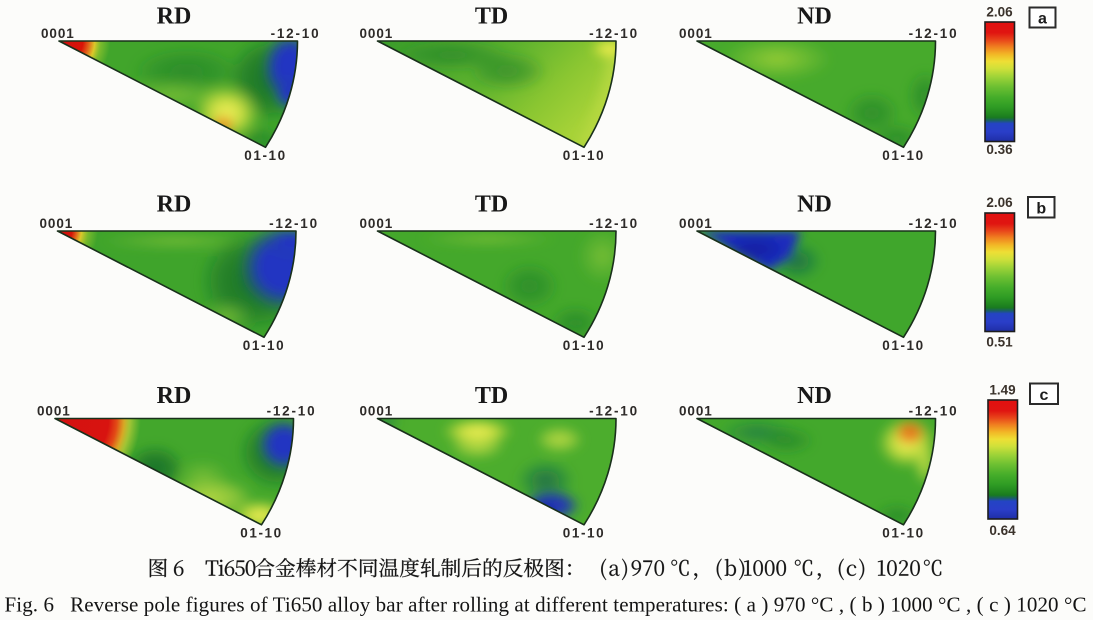 The height and width of the screenshot is (620, 1093). What do you see at coordinates (1044, 395) in the screenshot?
I see `svg-text: c` at bounding box center [1044, 395].